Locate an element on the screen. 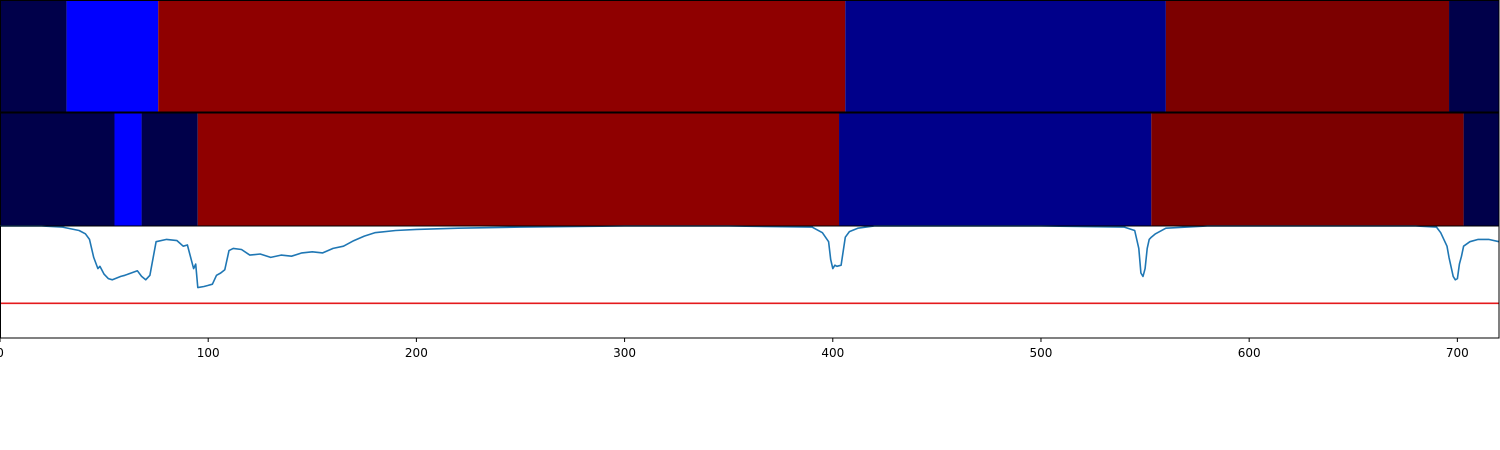 This screenshot has width=1500, height=450. x-tick-label-400: 400 is located at coordinates (832, 353).